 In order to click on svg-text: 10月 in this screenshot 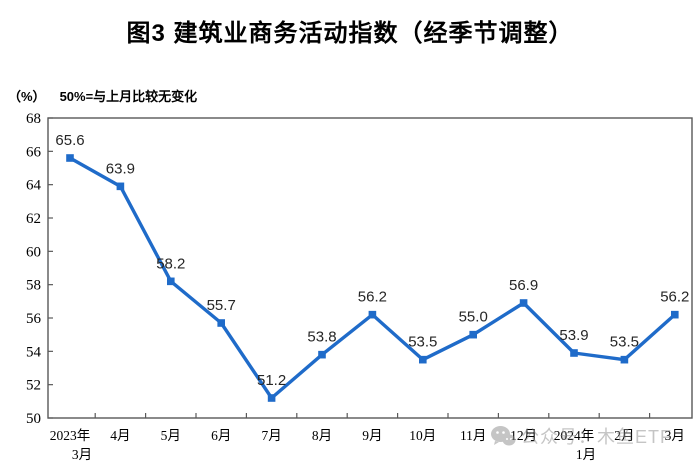, I will do `click(422, 435)`.